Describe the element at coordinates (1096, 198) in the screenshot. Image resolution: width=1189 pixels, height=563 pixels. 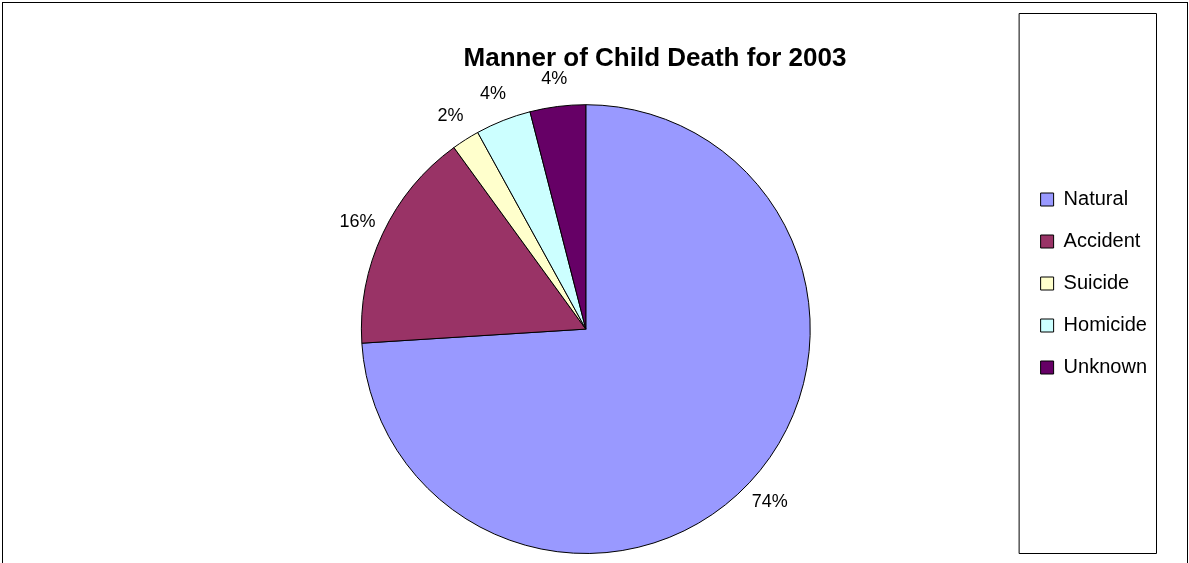
I see `legend-label: Natural` at that location.